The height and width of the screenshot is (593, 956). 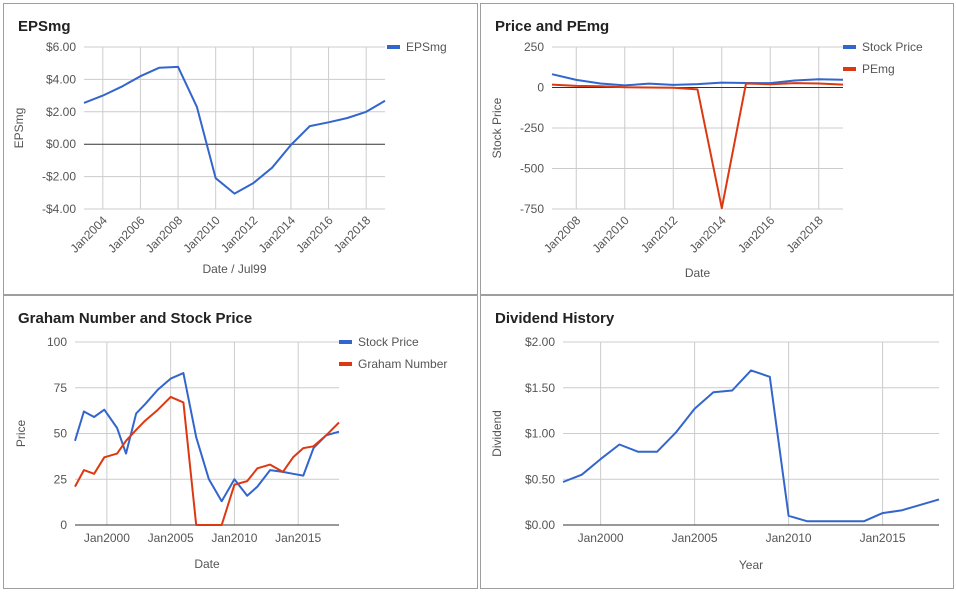 I want to click on y-tick-label: 25, so click(x=61, y=479).